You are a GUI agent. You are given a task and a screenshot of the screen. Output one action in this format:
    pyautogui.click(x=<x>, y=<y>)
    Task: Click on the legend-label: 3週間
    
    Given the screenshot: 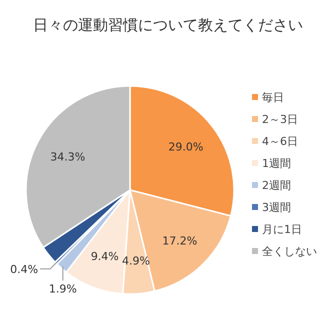 What is the action you would take?
    pyautogui.click(x=276, y=207)
    